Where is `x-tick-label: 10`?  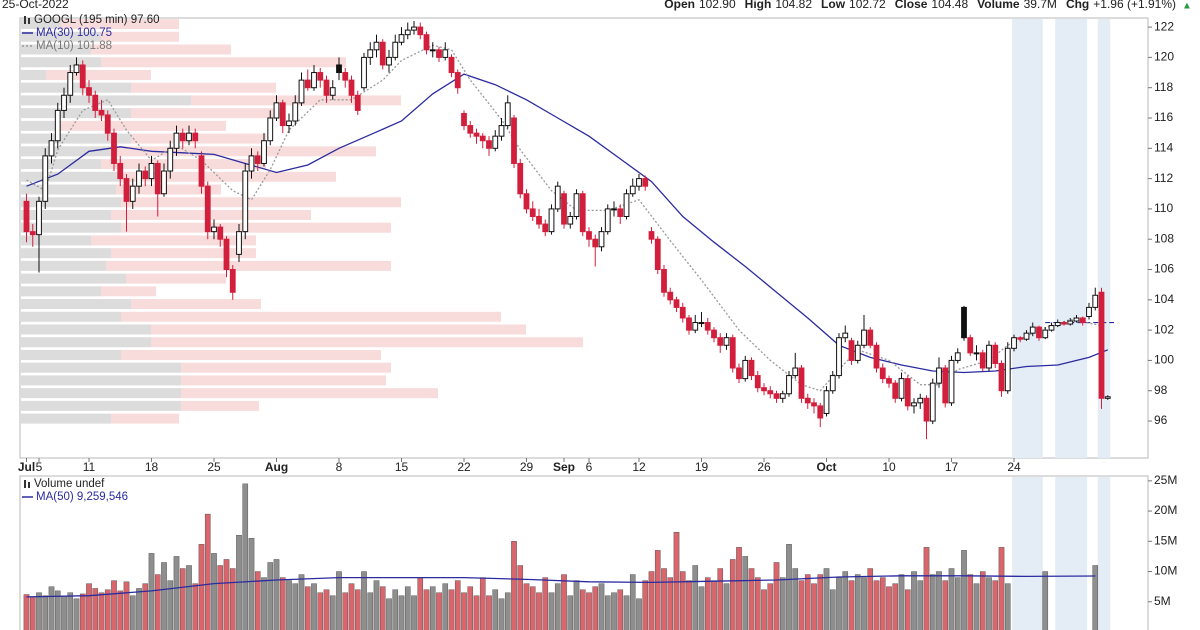
x-tick-label: 10 is located at coordinates (889, 467).